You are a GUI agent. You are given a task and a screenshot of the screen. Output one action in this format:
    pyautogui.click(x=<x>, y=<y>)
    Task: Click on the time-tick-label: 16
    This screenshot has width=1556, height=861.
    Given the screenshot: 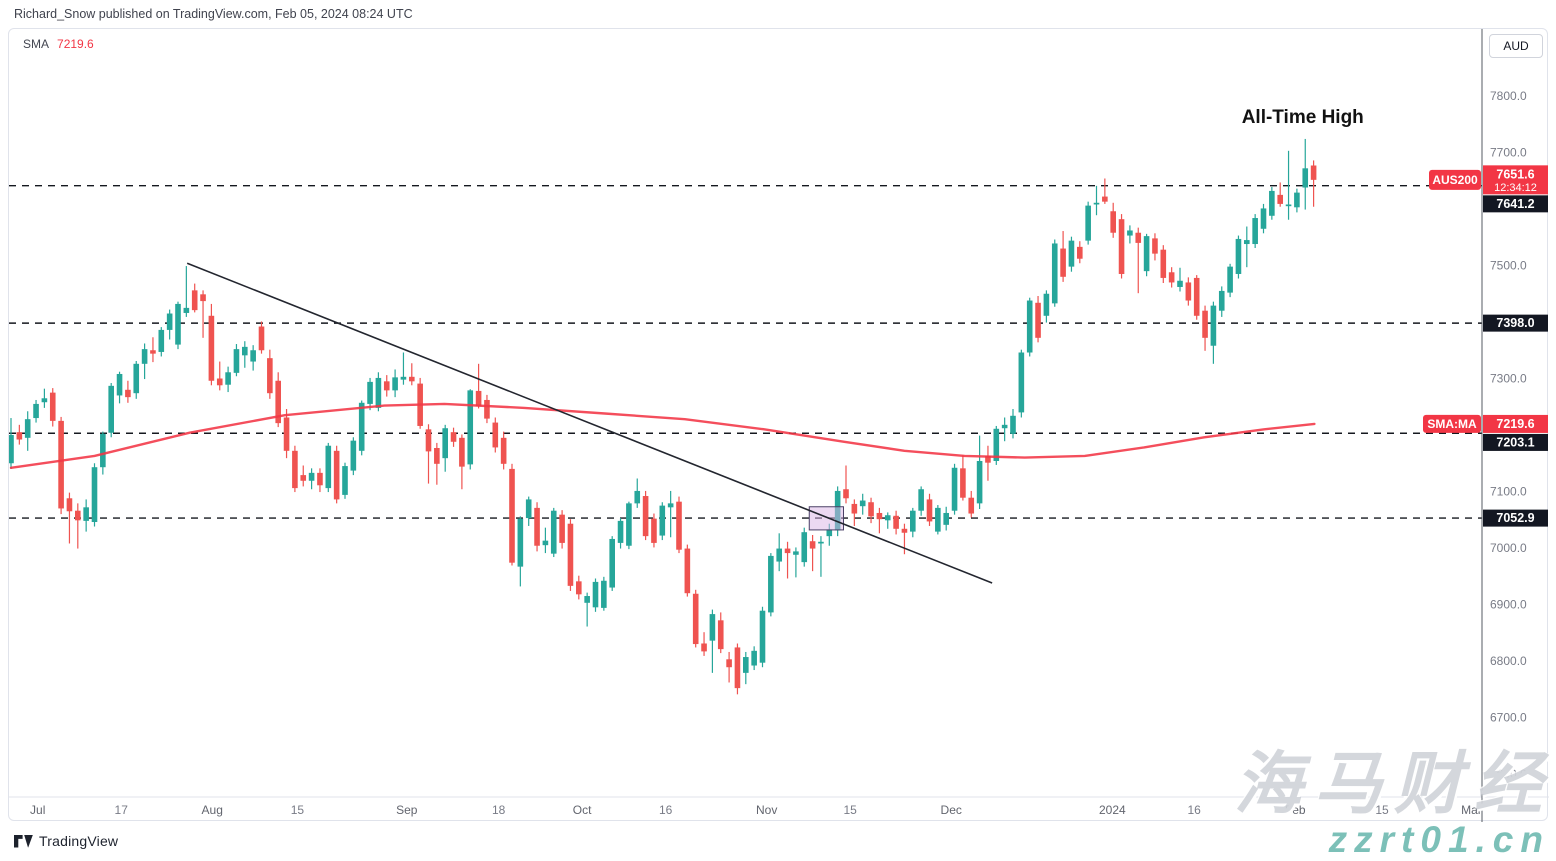 What is the action you would take?
    pyautogui.click(x=1195, y=810)
    